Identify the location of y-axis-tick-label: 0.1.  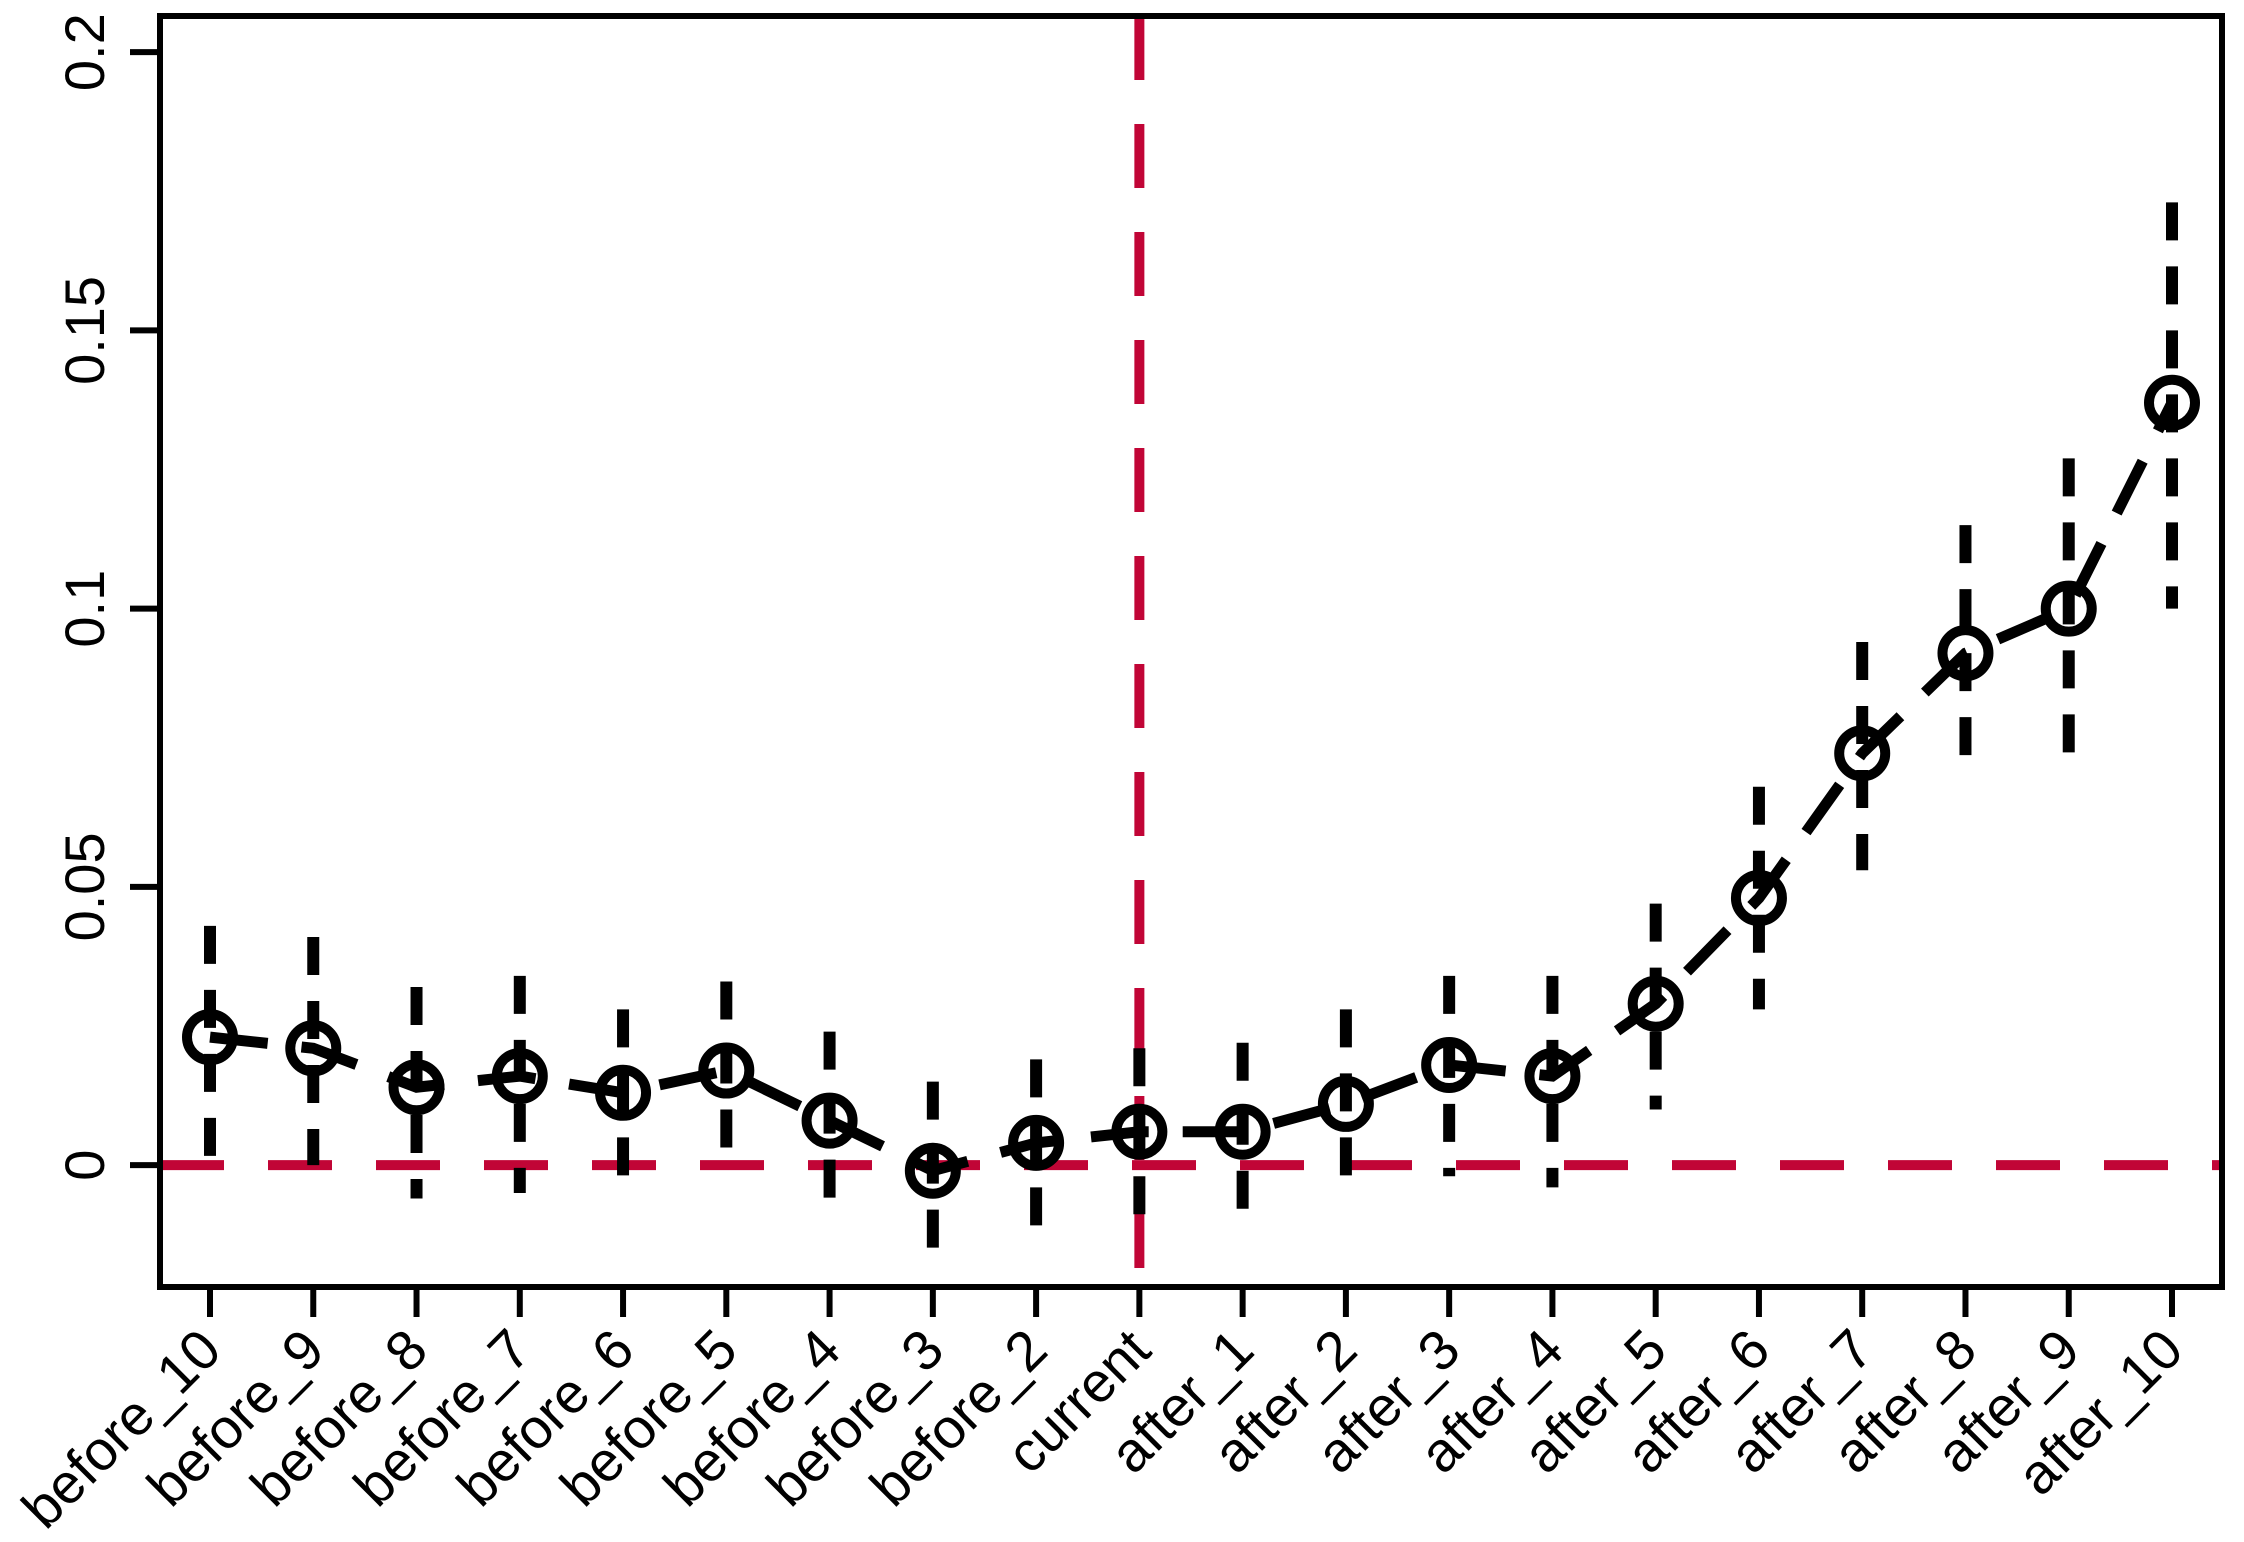
(84, 609).